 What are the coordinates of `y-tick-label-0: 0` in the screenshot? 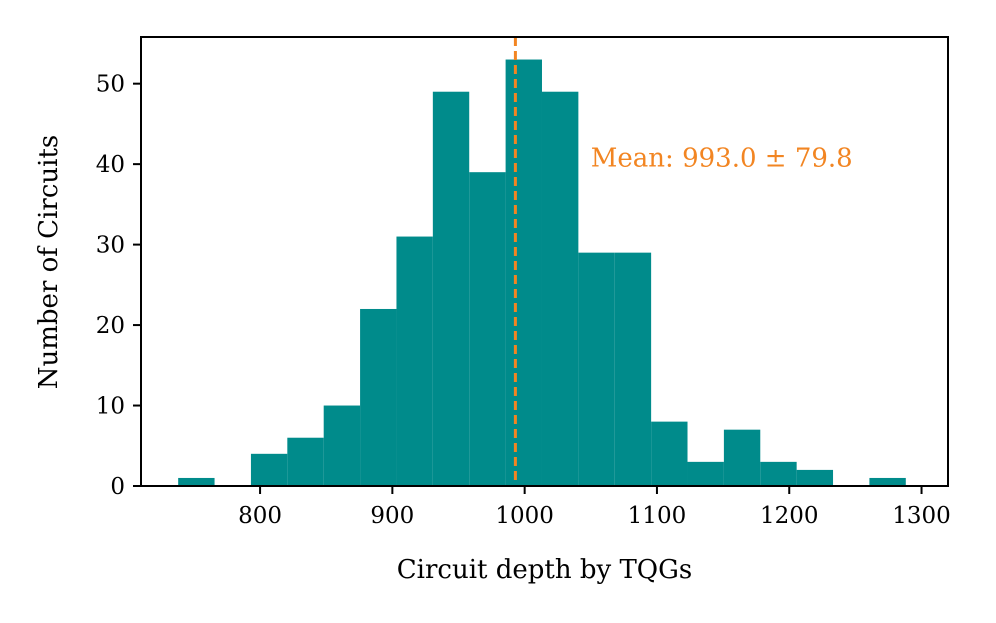 It's located at (117, 487).